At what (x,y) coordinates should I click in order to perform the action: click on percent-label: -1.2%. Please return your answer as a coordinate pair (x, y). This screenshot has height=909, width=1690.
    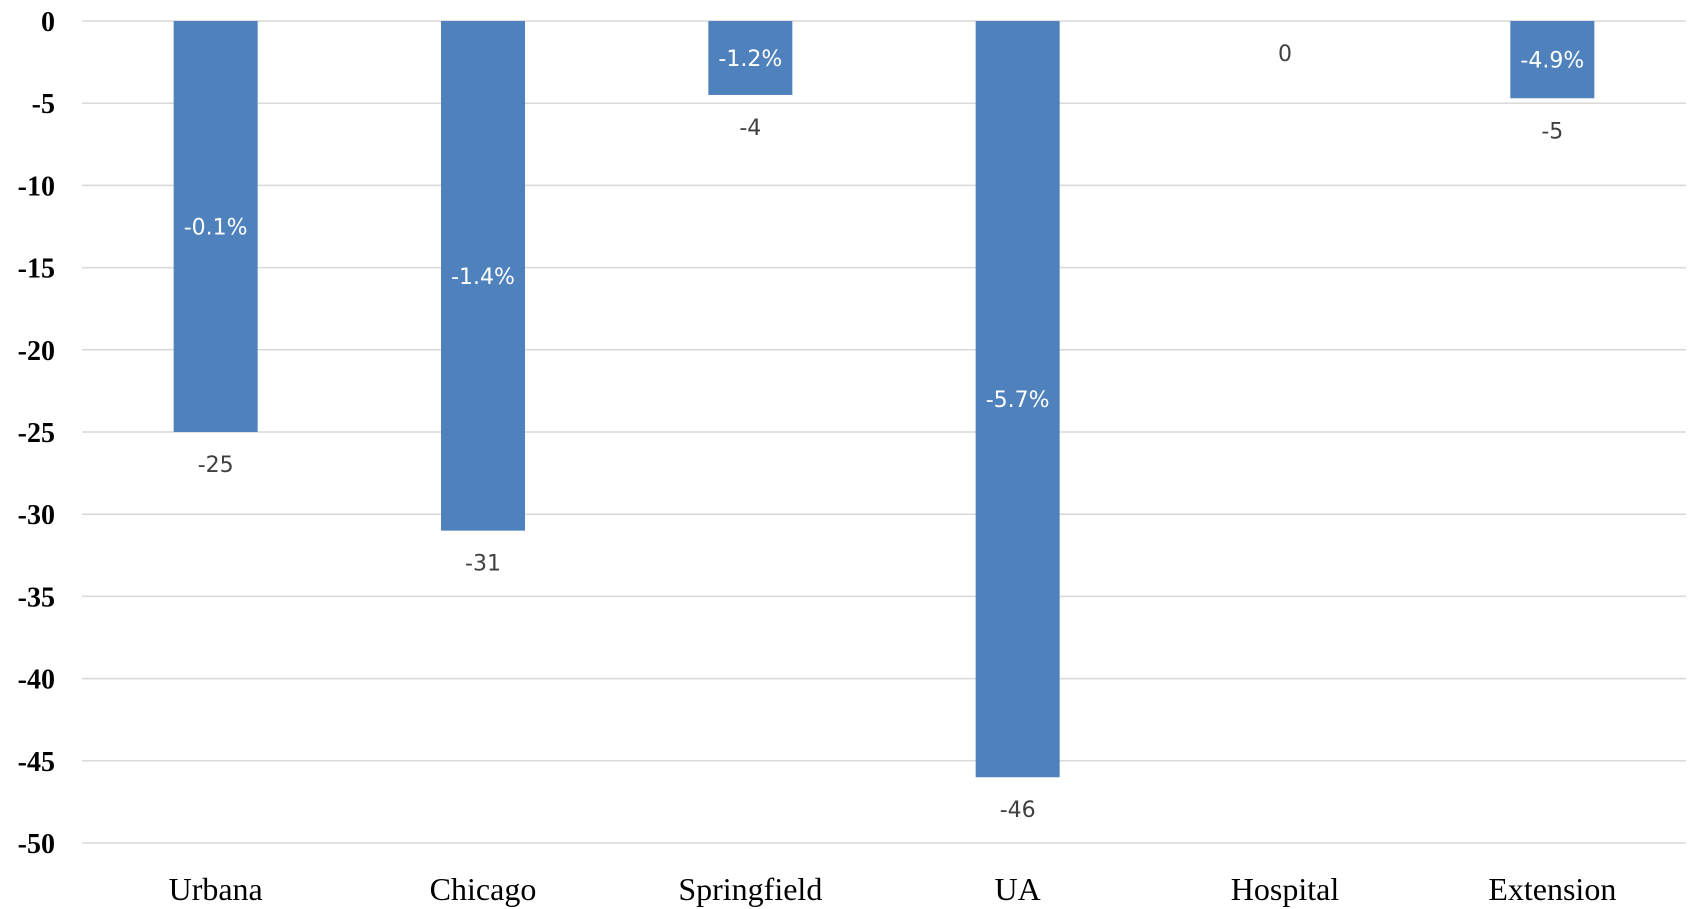
    Looking at the image, I should click on (750, 59).